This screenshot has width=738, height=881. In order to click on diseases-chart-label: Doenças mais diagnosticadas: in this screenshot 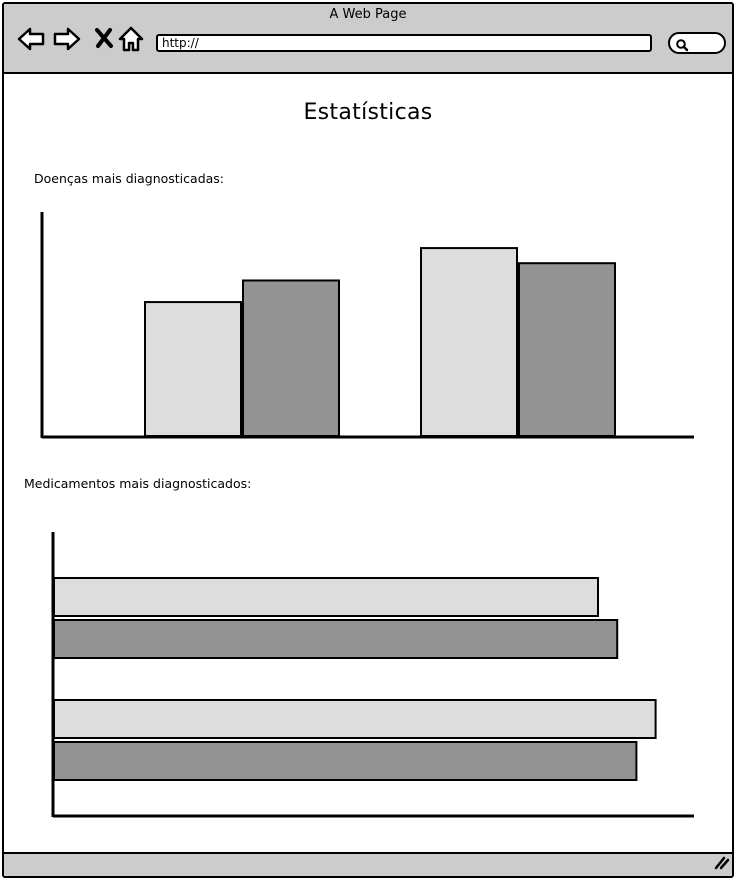, I will do `click(129, 178)`.